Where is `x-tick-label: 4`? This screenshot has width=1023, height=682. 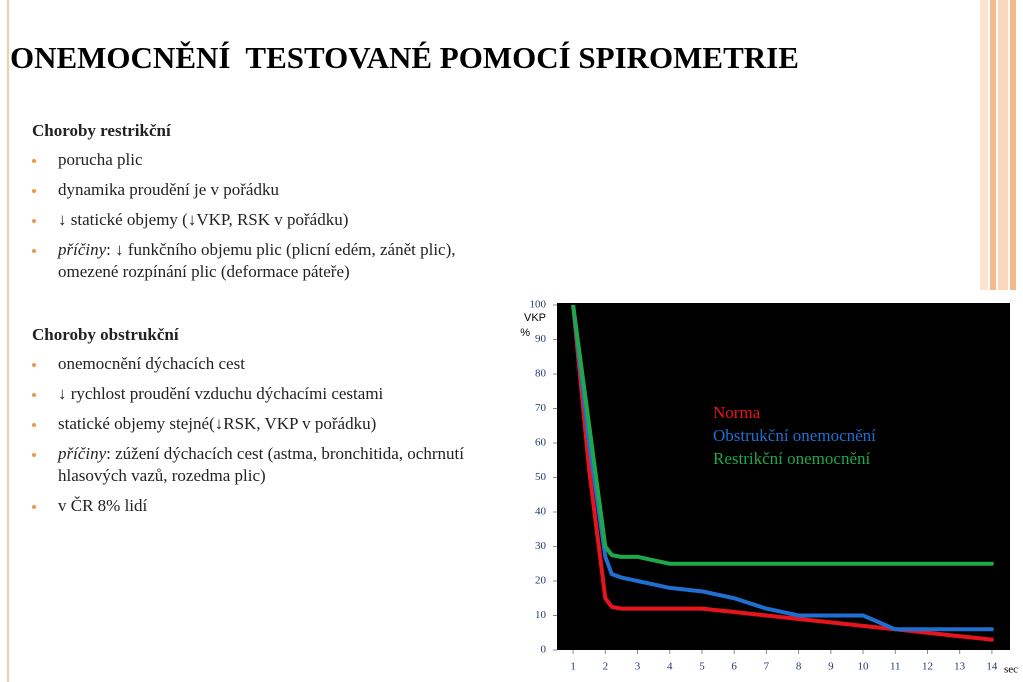 x-tick-label: 4 is located at coordinates (670, 667).